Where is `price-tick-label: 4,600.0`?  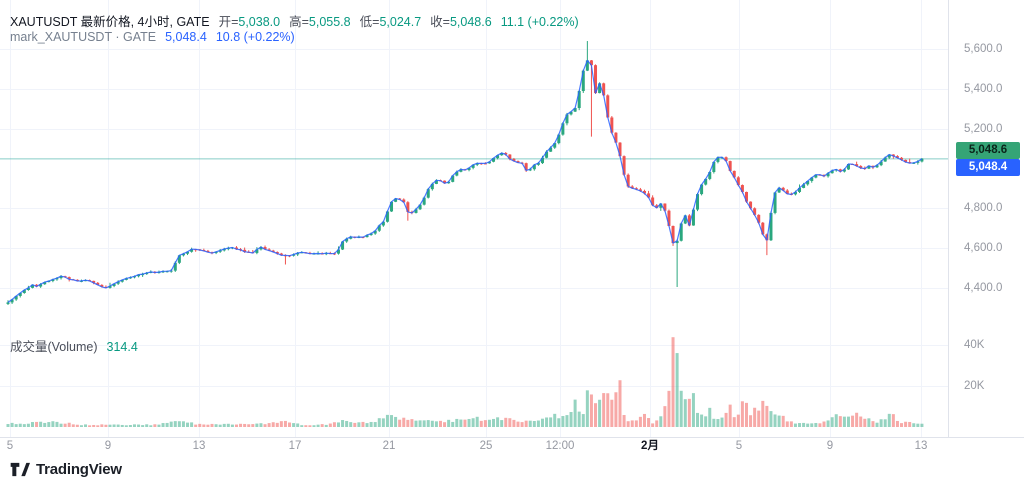 price-tick-label: 4,600.0 is located at coordinates (983, 248).